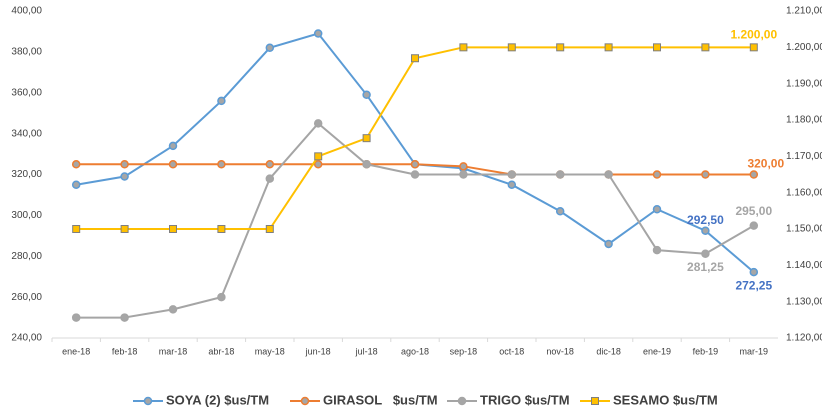  Describe the element at coordinates (705, 220) in the screenshot. I see `value-label: 292,50` at that location.